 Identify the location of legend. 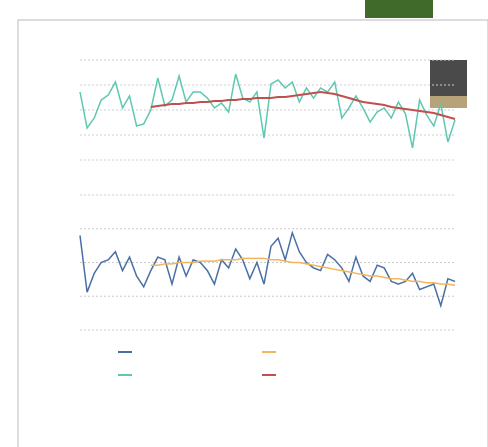
(197, 363).